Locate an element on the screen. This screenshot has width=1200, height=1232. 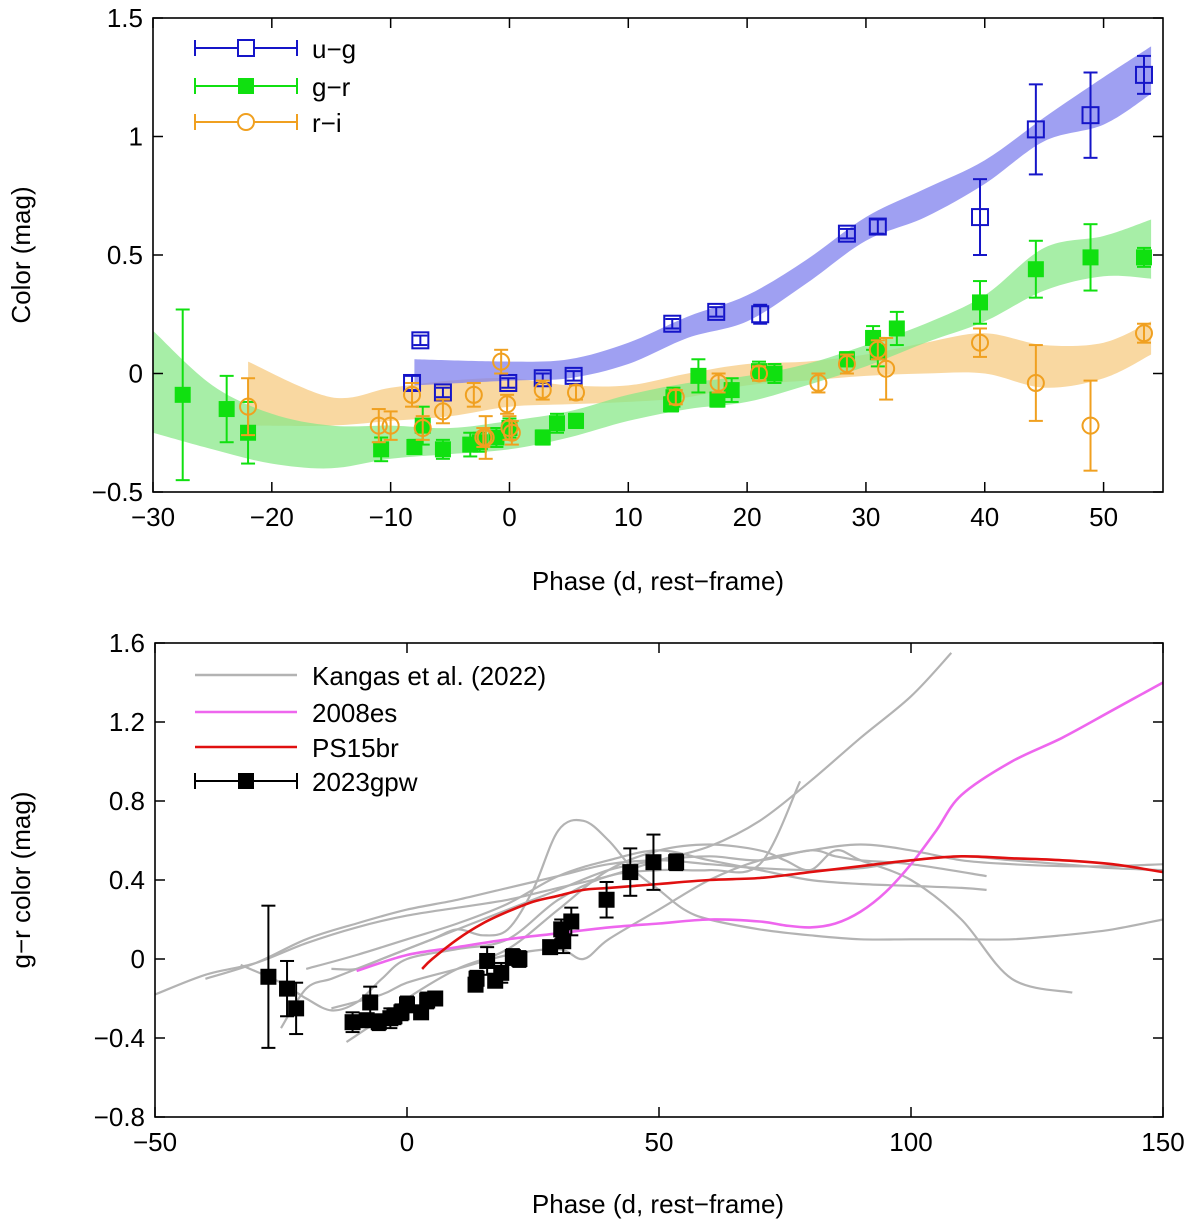
top-x-tick-label: −30 is located at coordinates (153, 517).